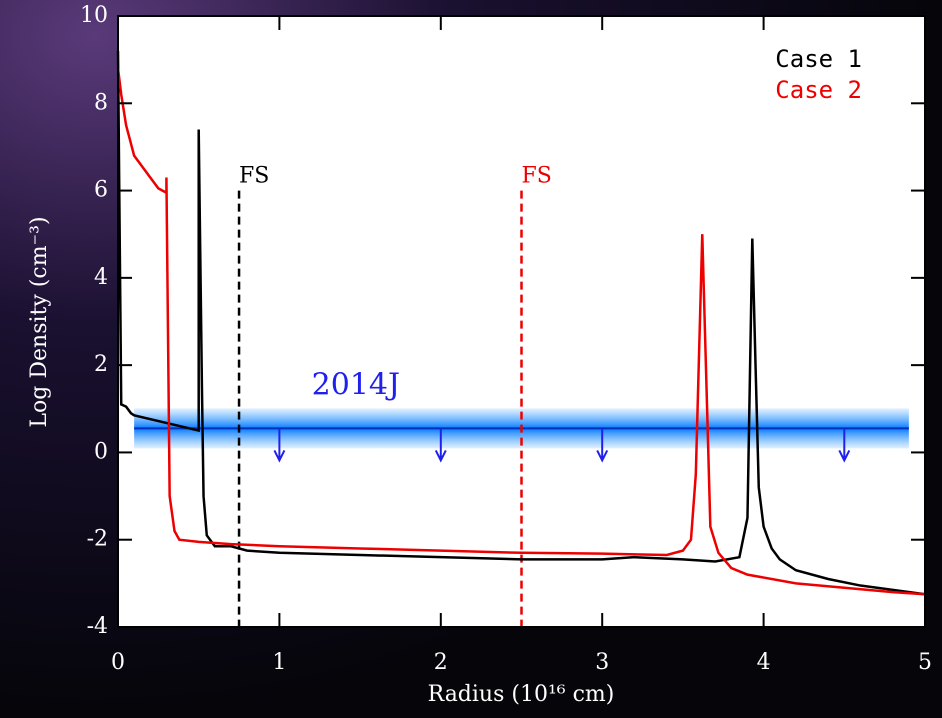  I want to click on x-tick-label: 4, so click(764, 662).